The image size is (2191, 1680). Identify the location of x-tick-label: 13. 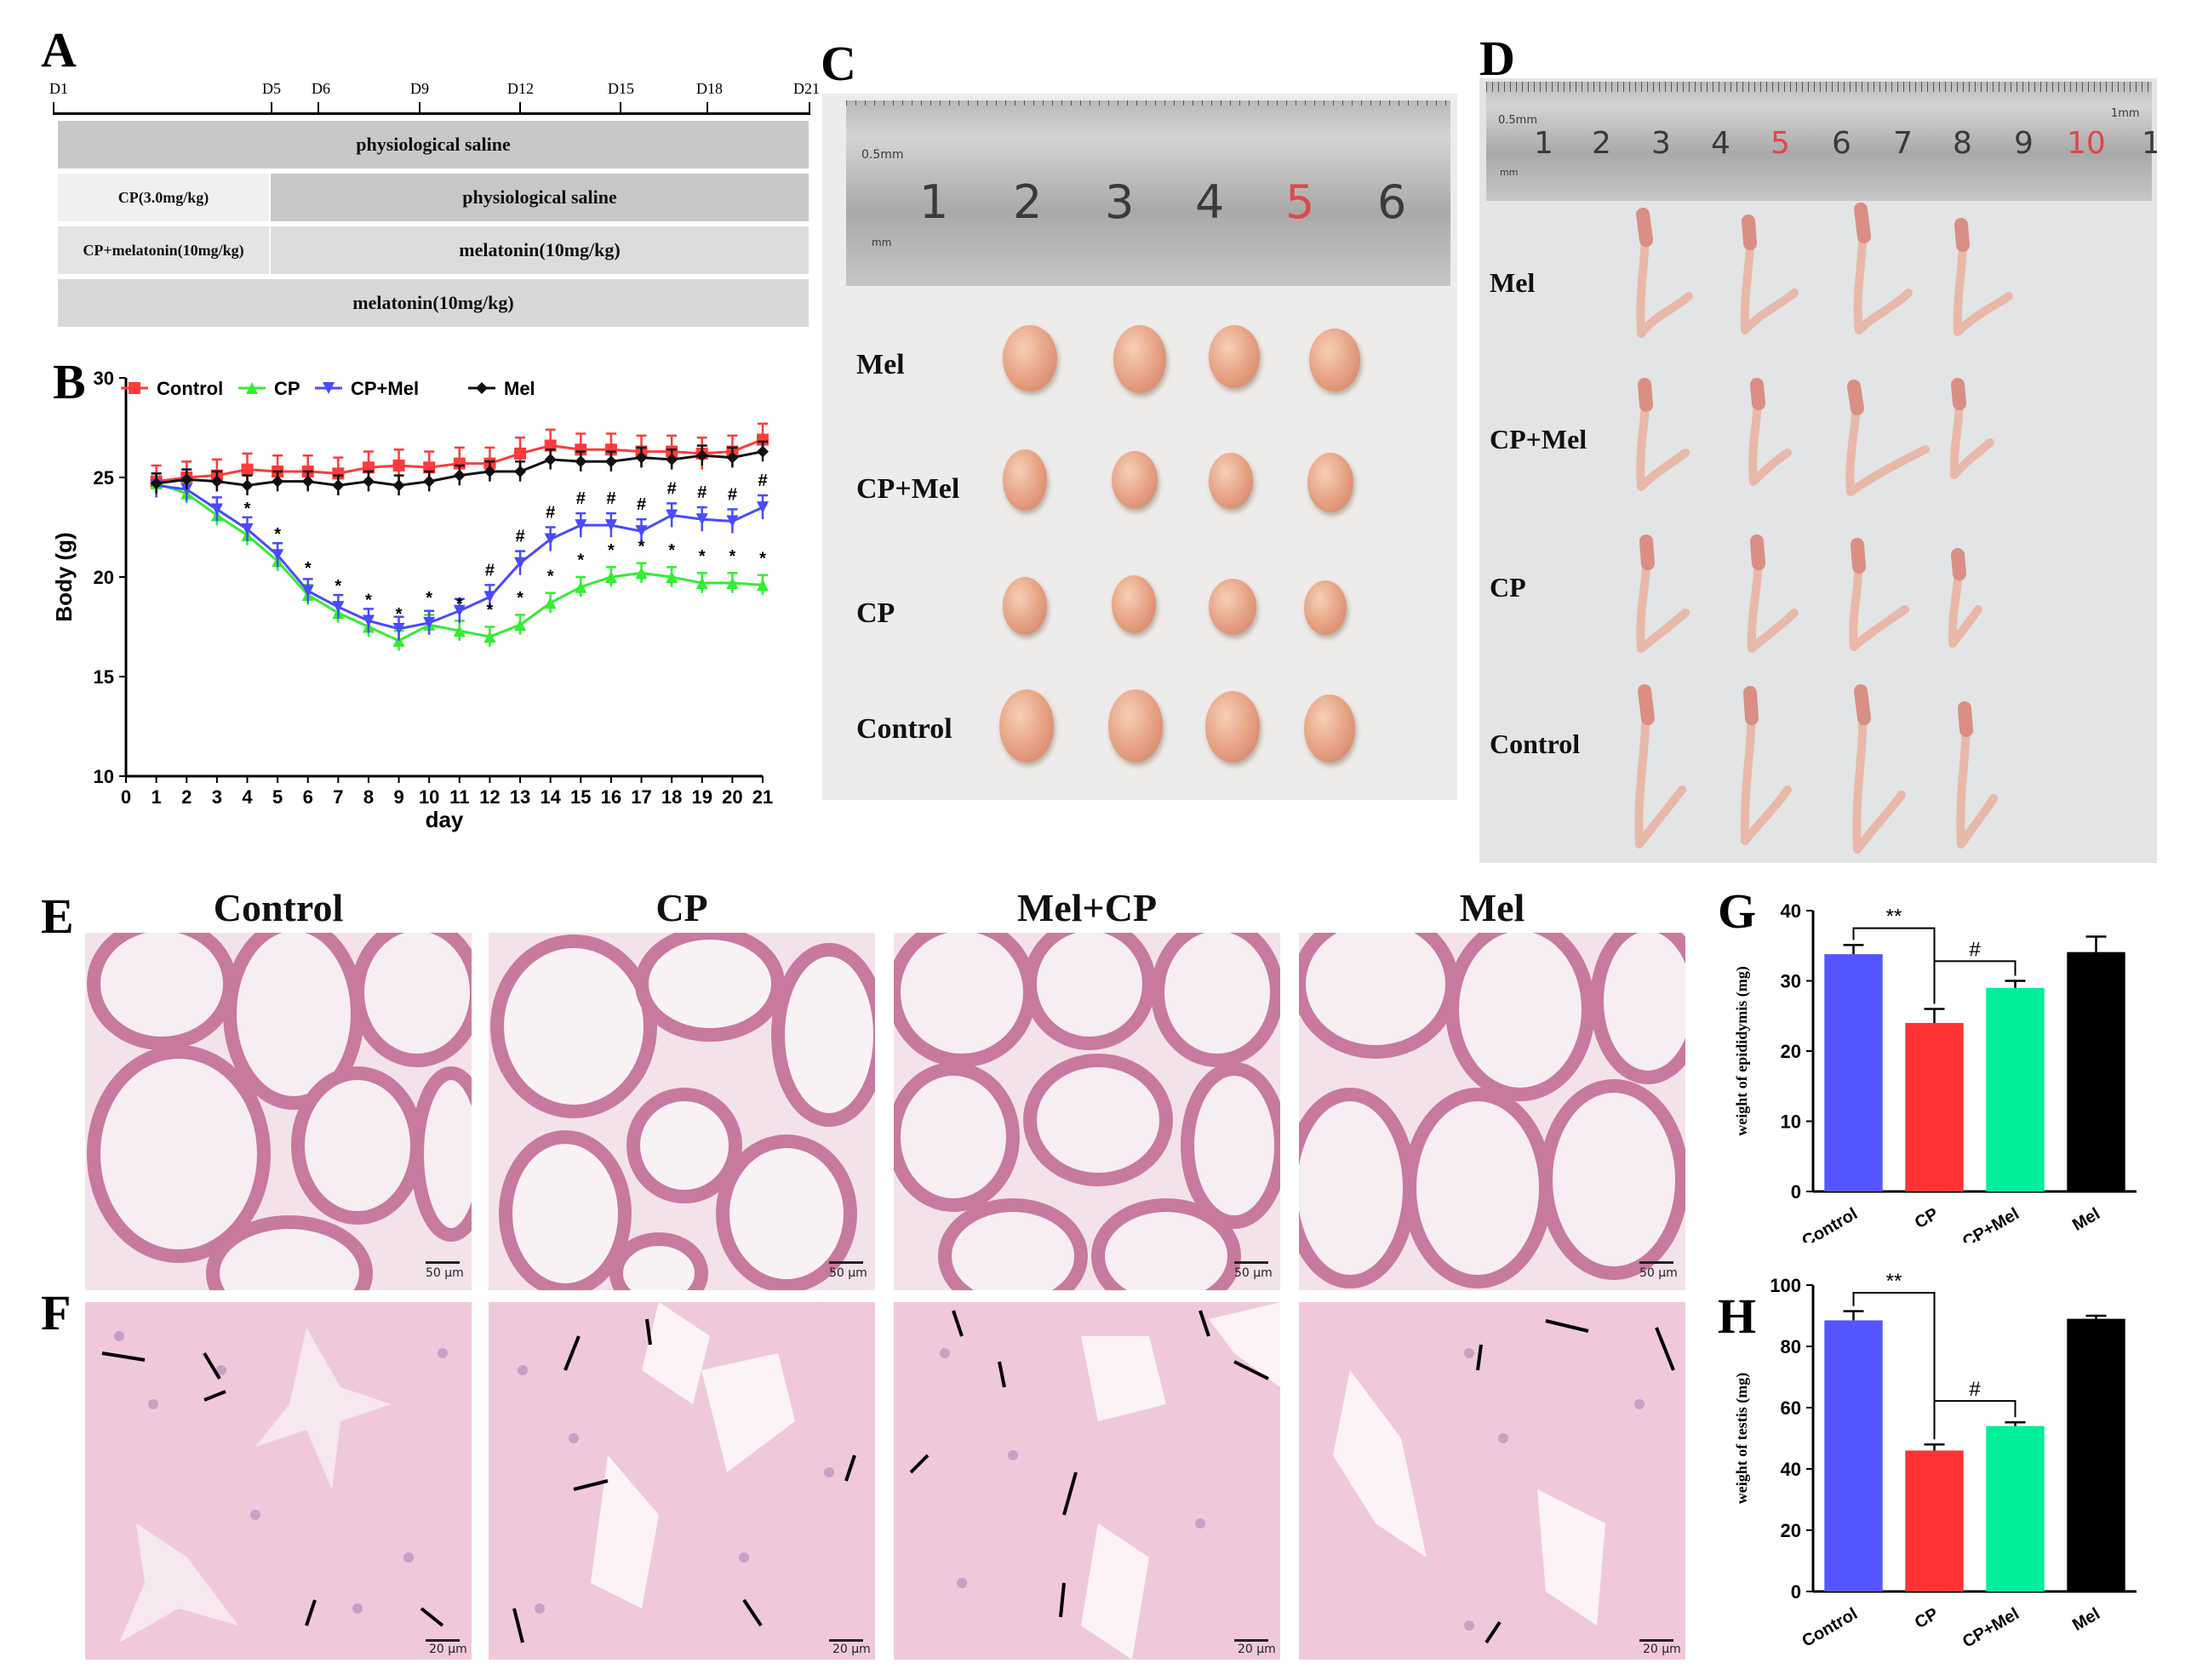
(520, 797).